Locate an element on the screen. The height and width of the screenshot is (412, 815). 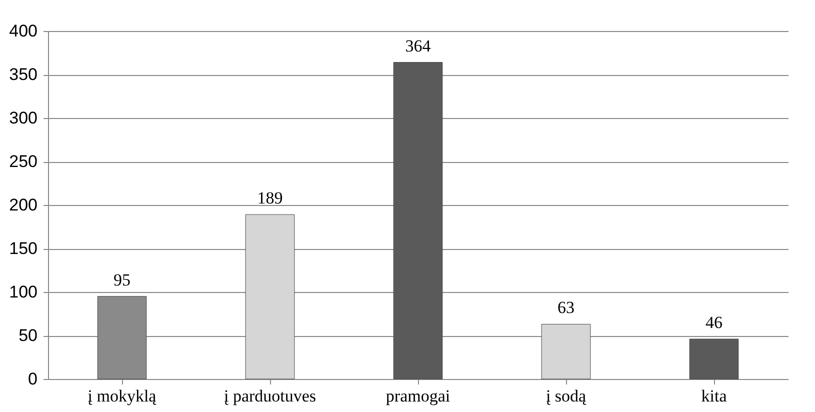
x-tick-label: į sodą is located at coordinates (566, 396).